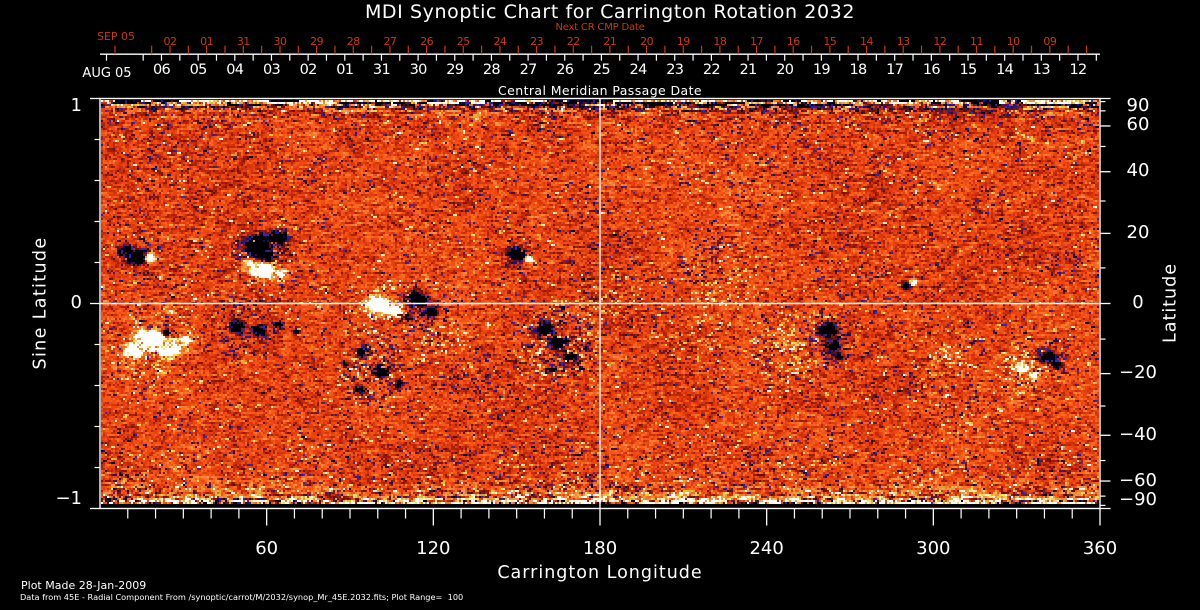  Describe the element at coordinates (116, 36) in the screenshot. I see `next-month-label: SEP 05` at that location.